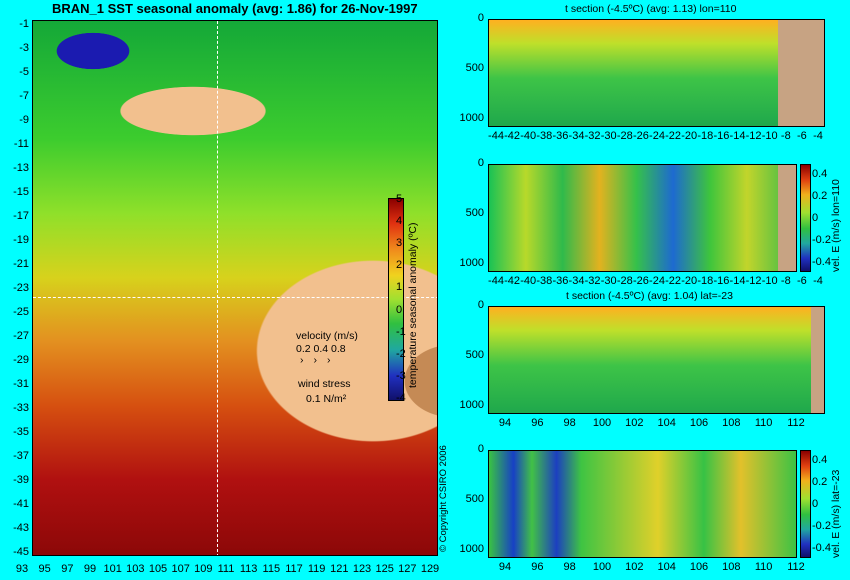 Image resolution: width=850 pixels, height=580 pixels. Describe the element at coordinates (657, 136) in the screenshot. I see `panel-1-x-tick: -24` at that location.